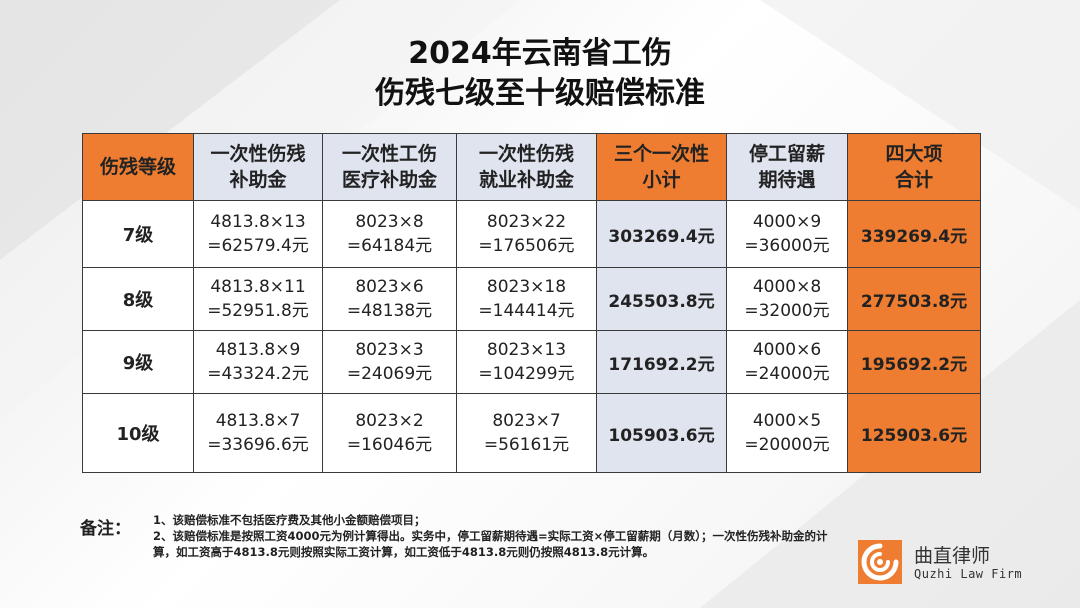  Describe the element at coordinates (787, 362) in the screenshot. I see `cell-leave: 4000×6 =24000元` at that location.